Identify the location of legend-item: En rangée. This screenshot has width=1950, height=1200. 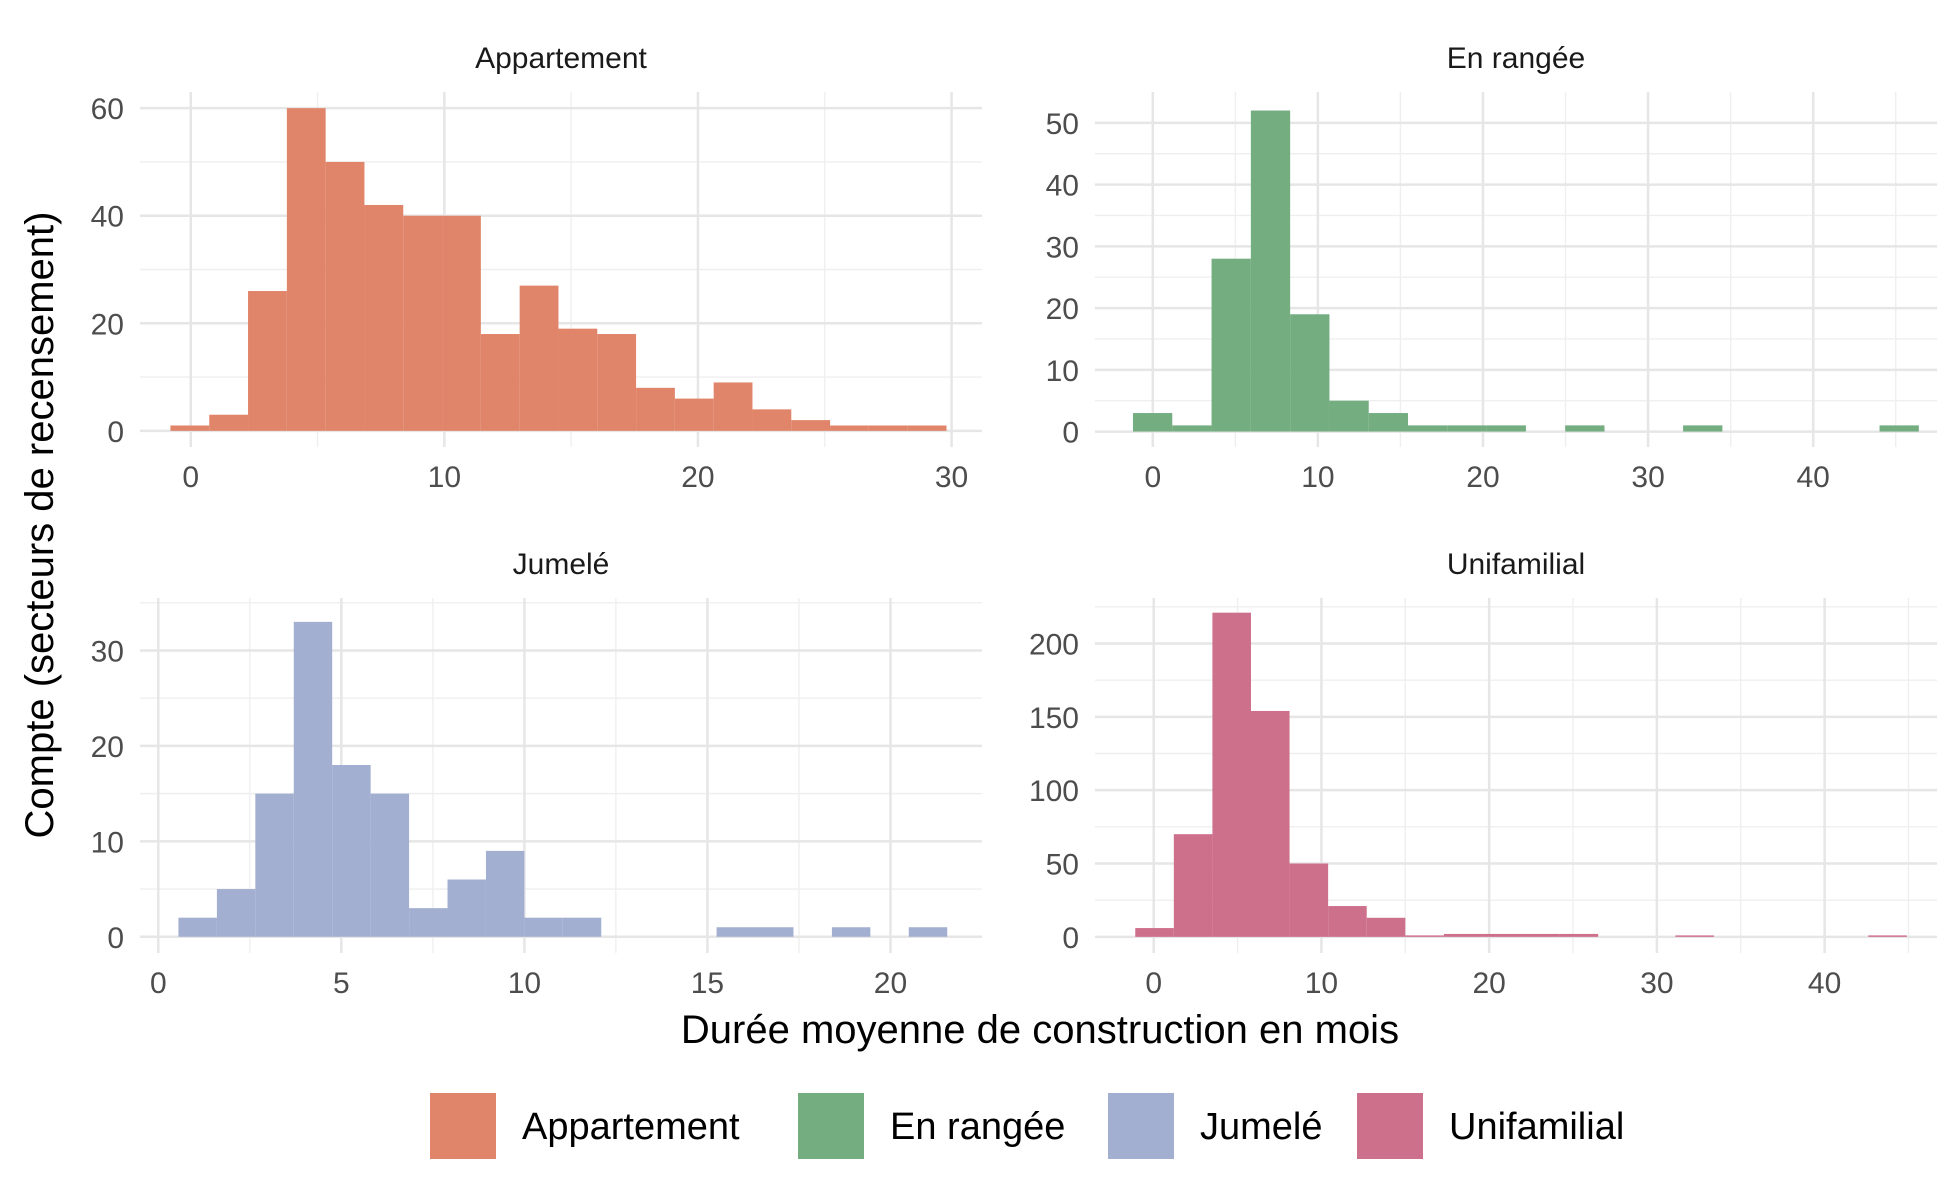
(931, 1126).